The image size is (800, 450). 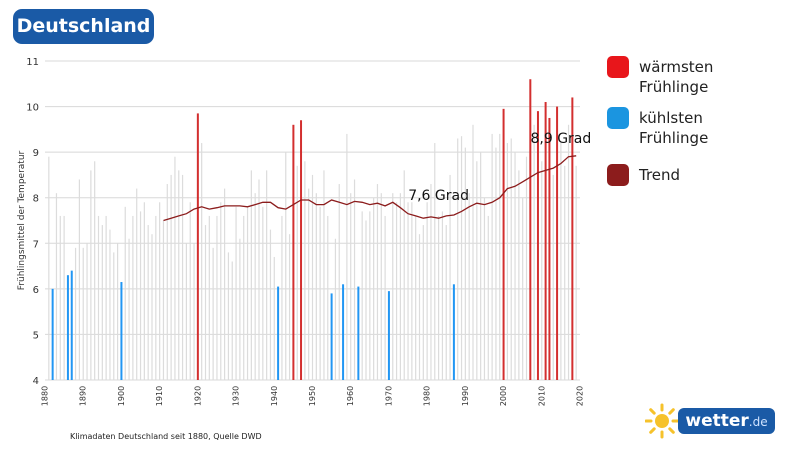 What do you see at coordinates (36, 290) in the screenshot?
I see `y-tick-label: 6` at bounding box center [36, 290].